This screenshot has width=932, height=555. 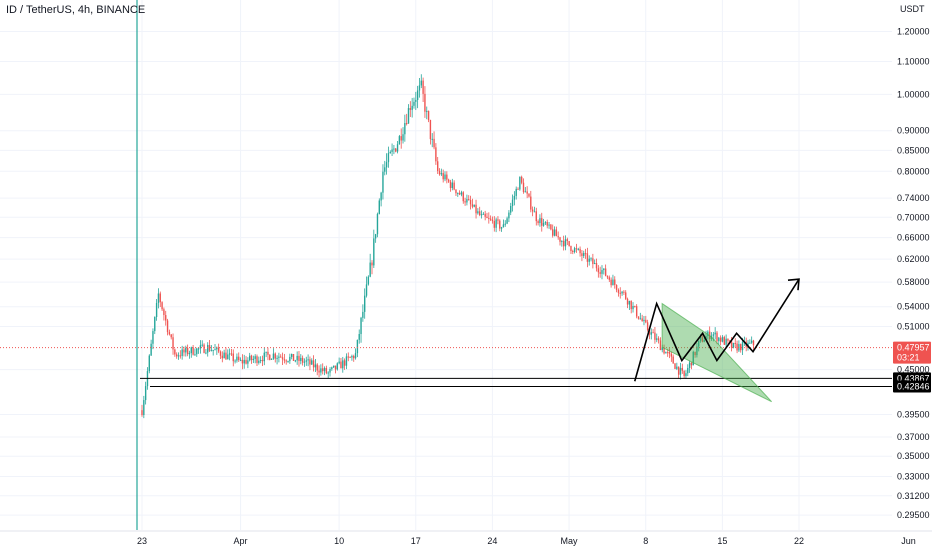 What do you see at coordinates (913, 307) in the screenshot?
I see `y-tick-label: 0.54000` at bounding box center [913, 307].